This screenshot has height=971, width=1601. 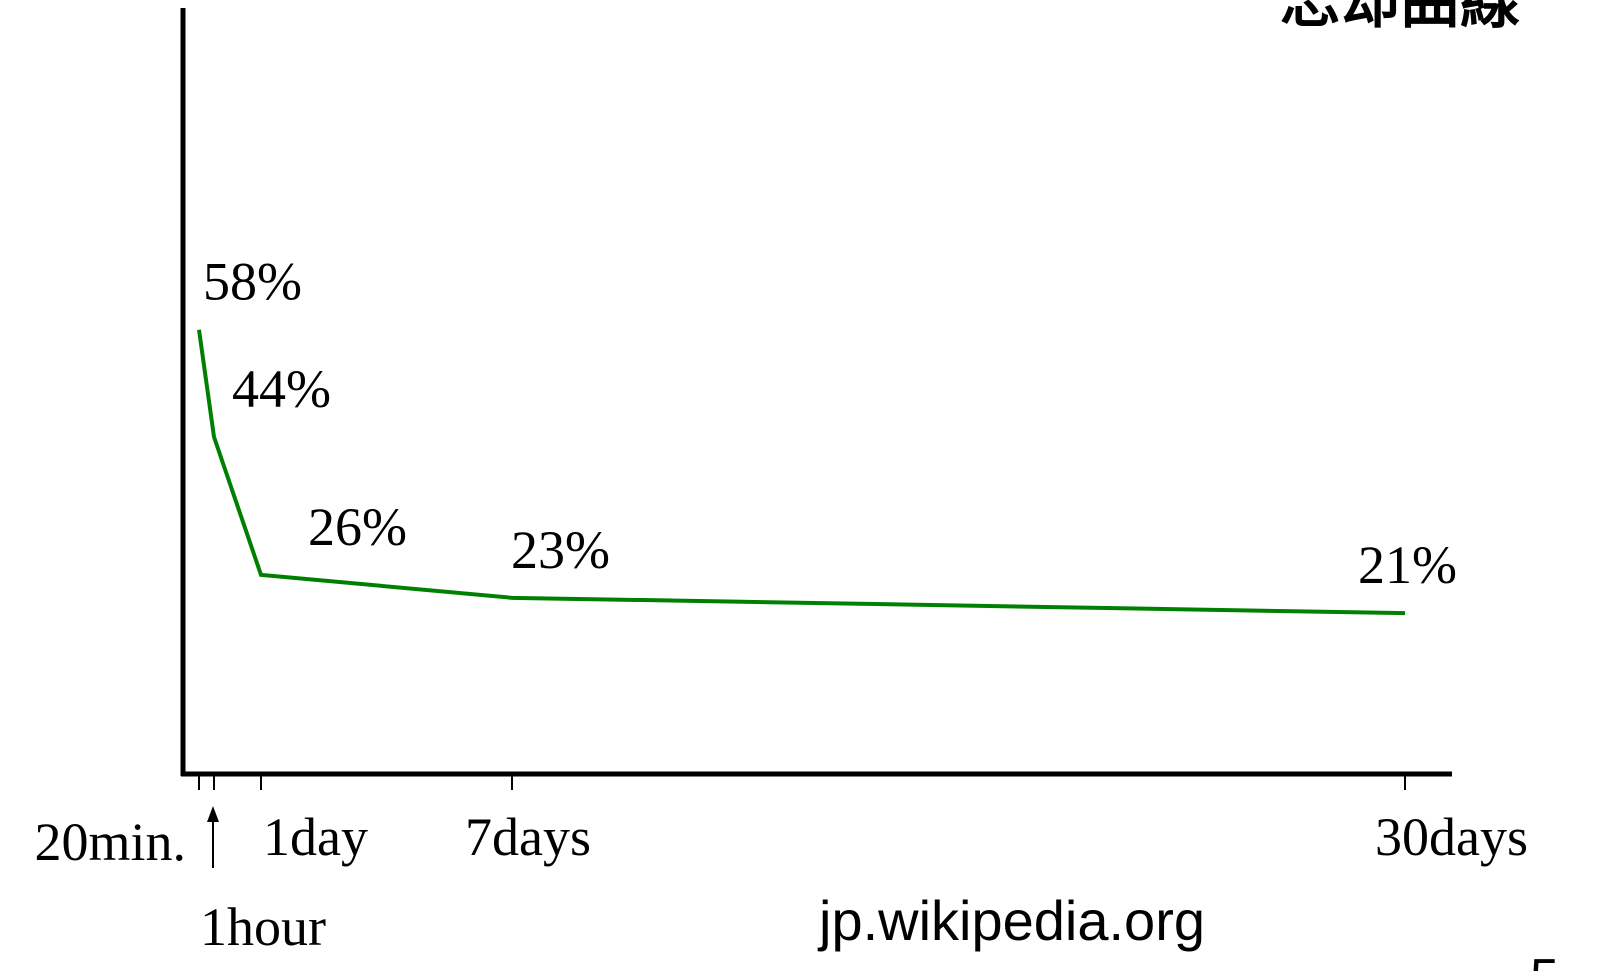 I want to click on x-tick-label: 30days, so click(x=1451, y=837).